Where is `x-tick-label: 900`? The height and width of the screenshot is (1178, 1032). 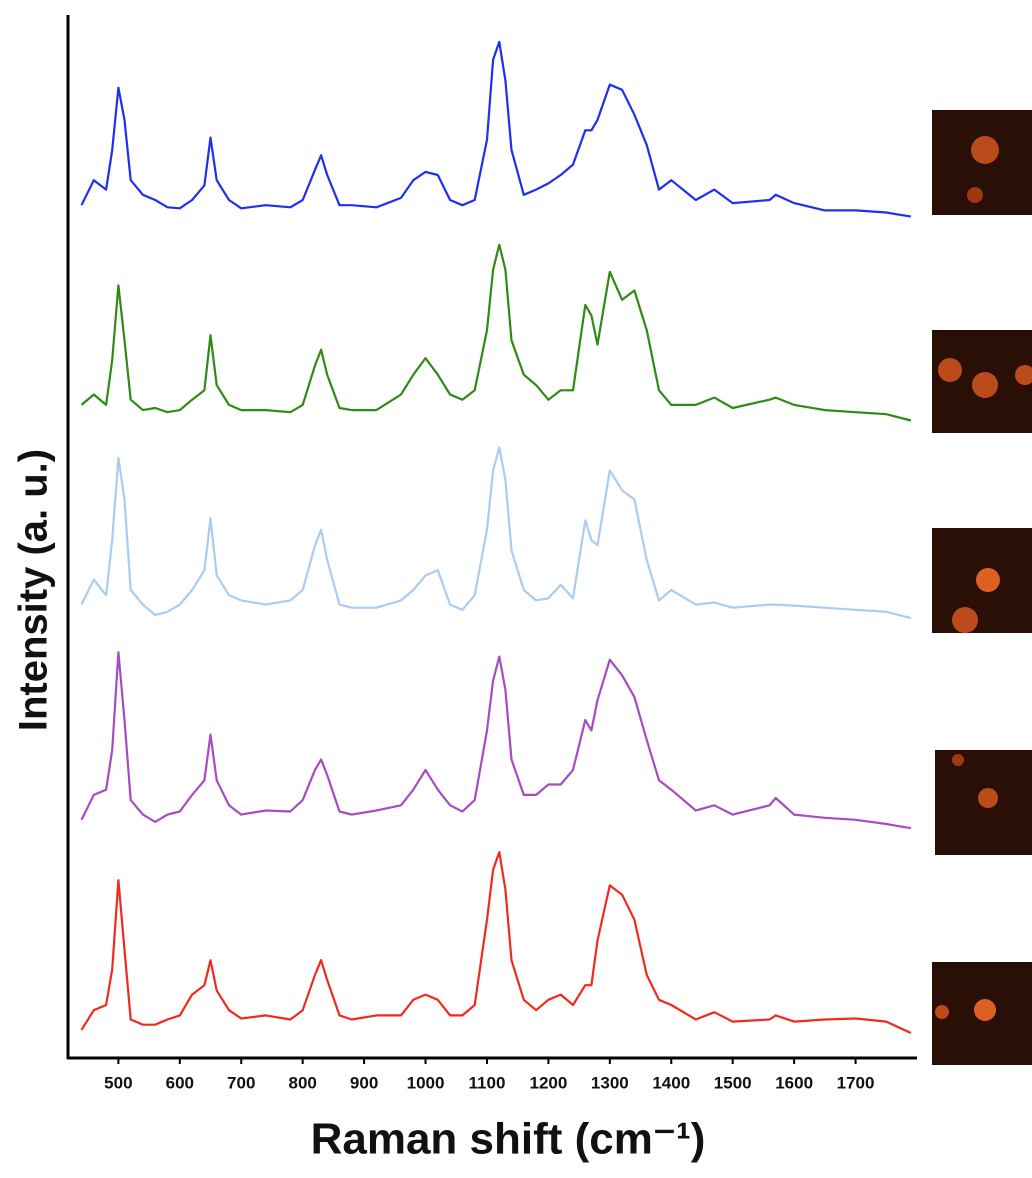 x-tick-label: 900 is located at coordinates (364, 1082).